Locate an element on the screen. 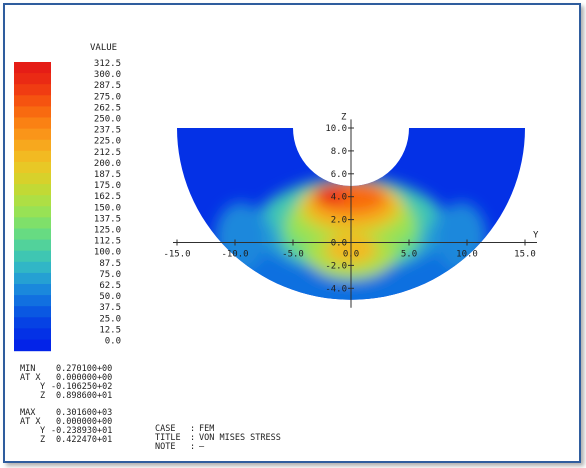  min-at-label: AT X is located at coordinates (30, 378).